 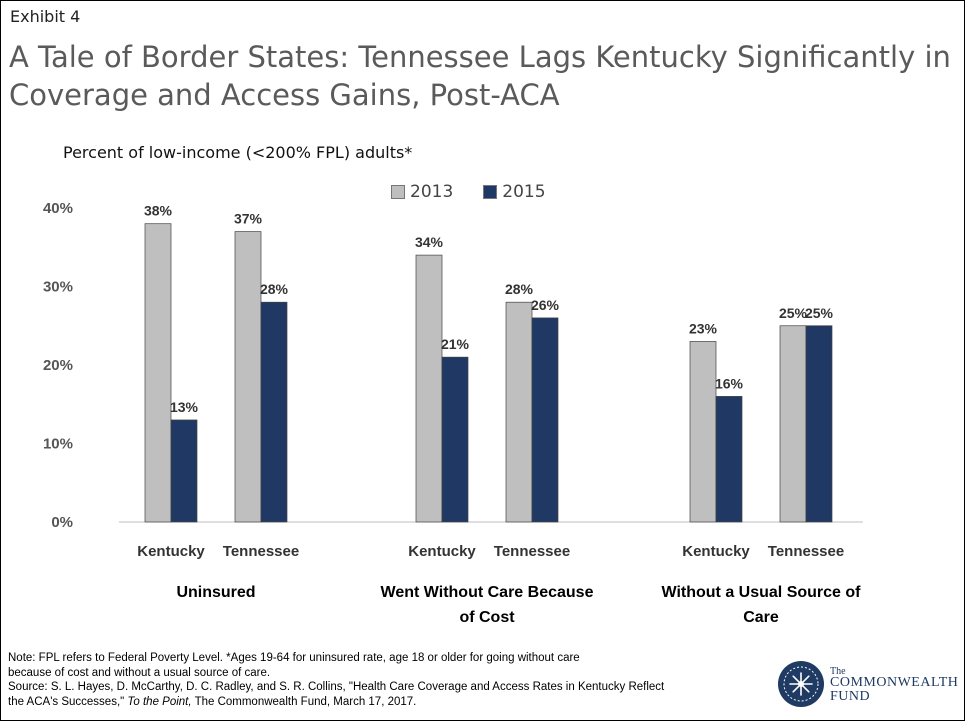 I want to click on group-label: Went Without Care Because of Cost, so click(x=487, y=605).